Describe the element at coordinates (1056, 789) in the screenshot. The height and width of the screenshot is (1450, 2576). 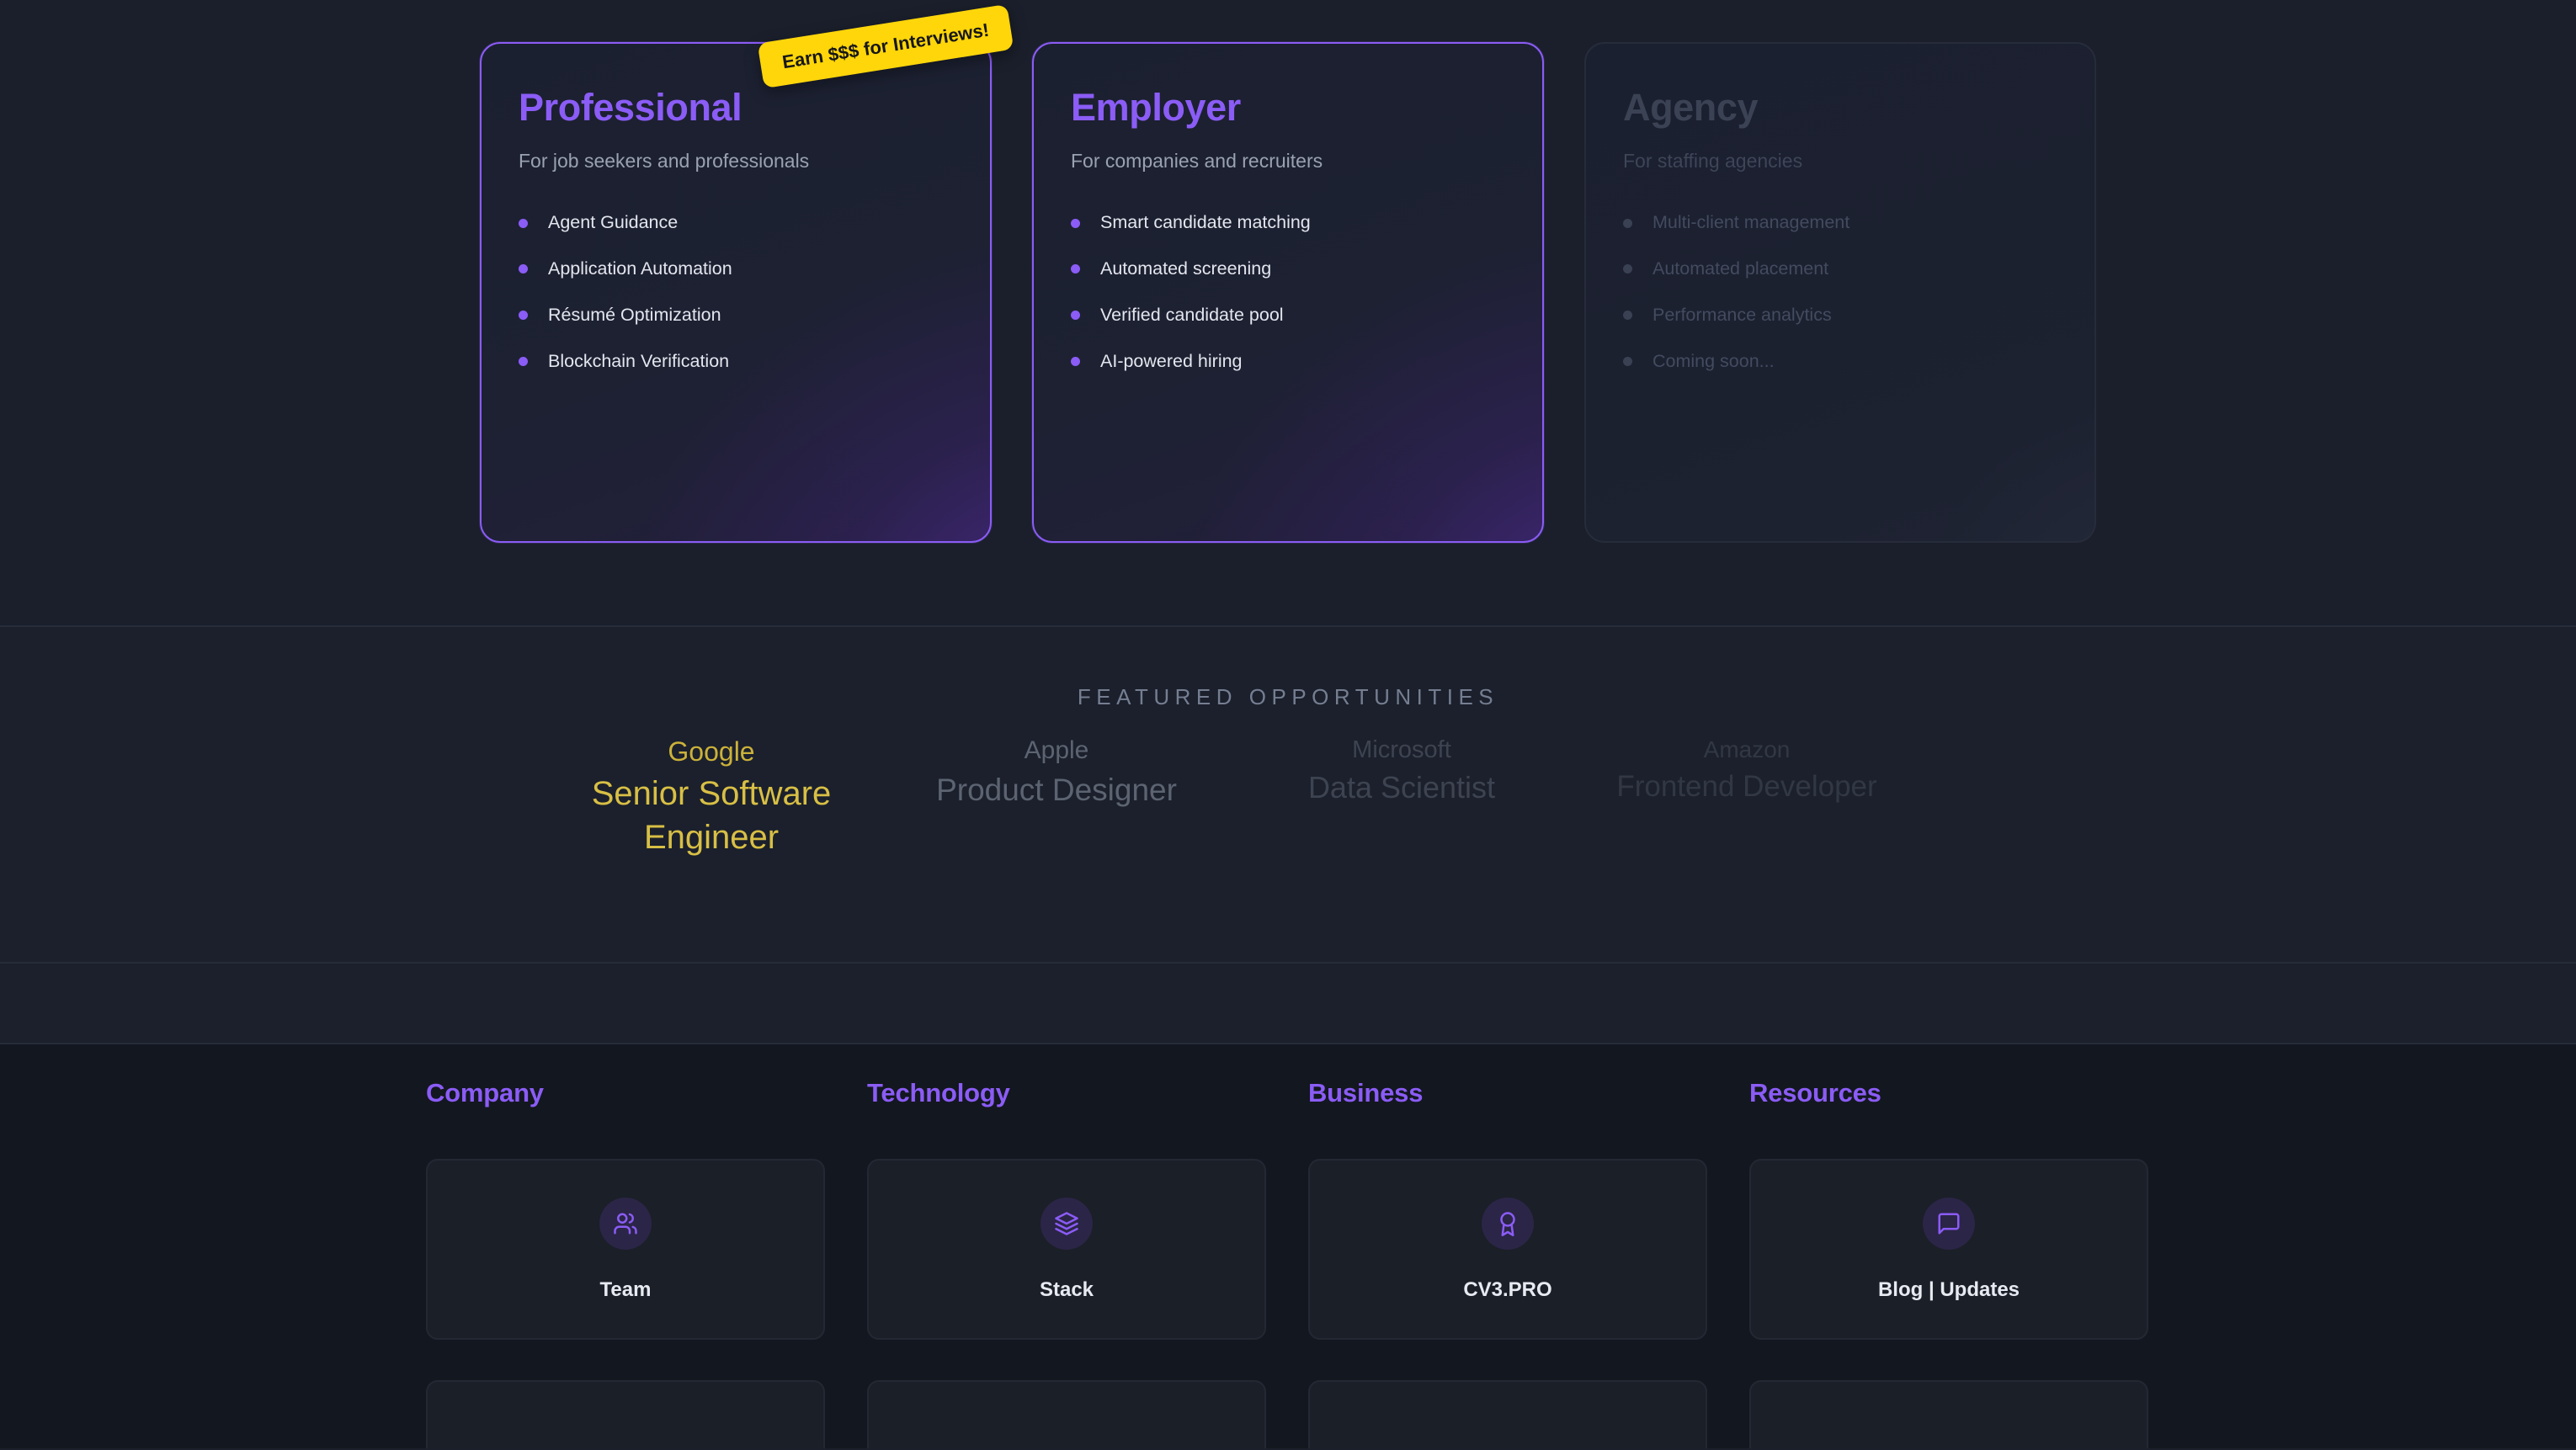
I see `featured-role-title: Product Designer` at that location.